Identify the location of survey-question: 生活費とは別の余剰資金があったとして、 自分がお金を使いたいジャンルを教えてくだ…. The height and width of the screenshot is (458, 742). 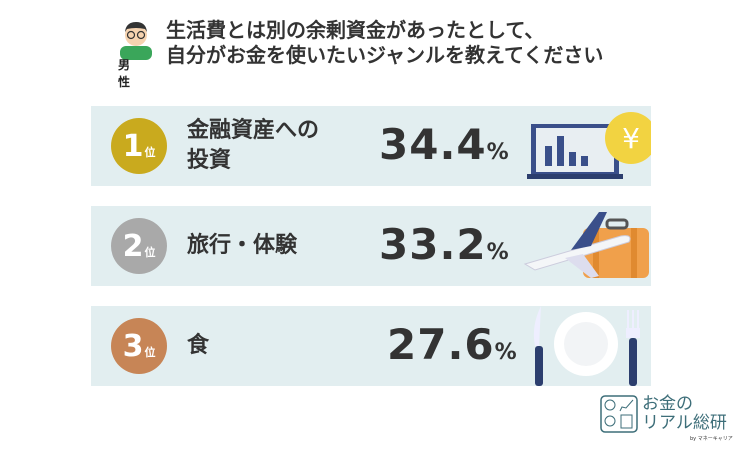
(384, 43).